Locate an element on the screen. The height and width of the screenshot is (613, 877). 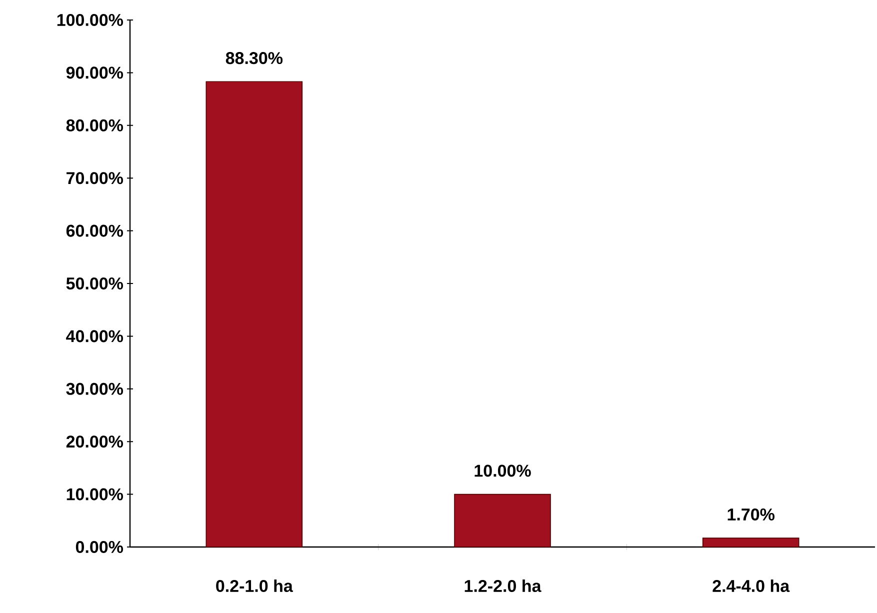
x-tick-label: 0.2-1.0 ha is located at coordinates (255, 586).